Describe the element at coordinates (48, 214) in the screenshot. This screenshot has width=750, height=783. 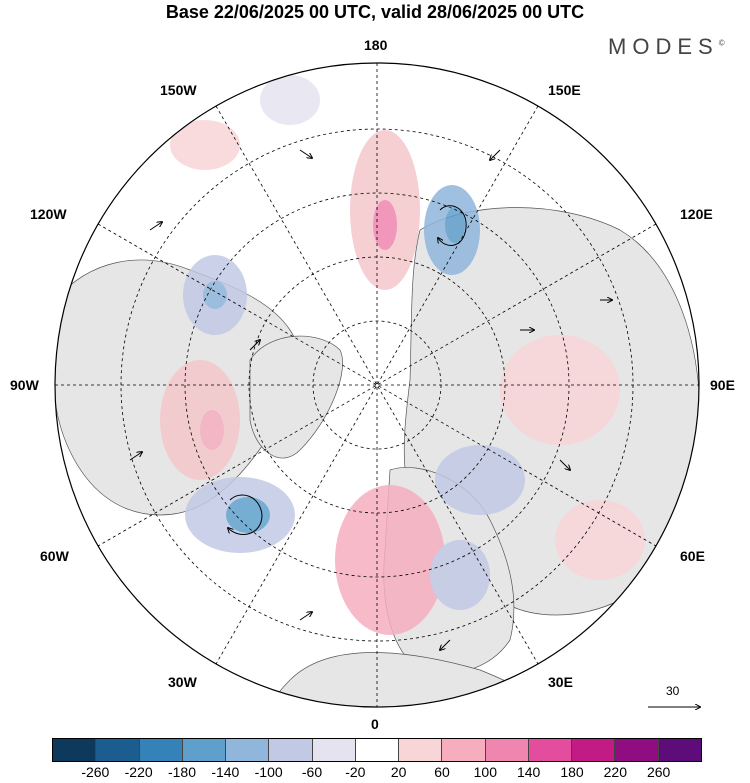
I see `lon-label-120w: 120W` at that location.